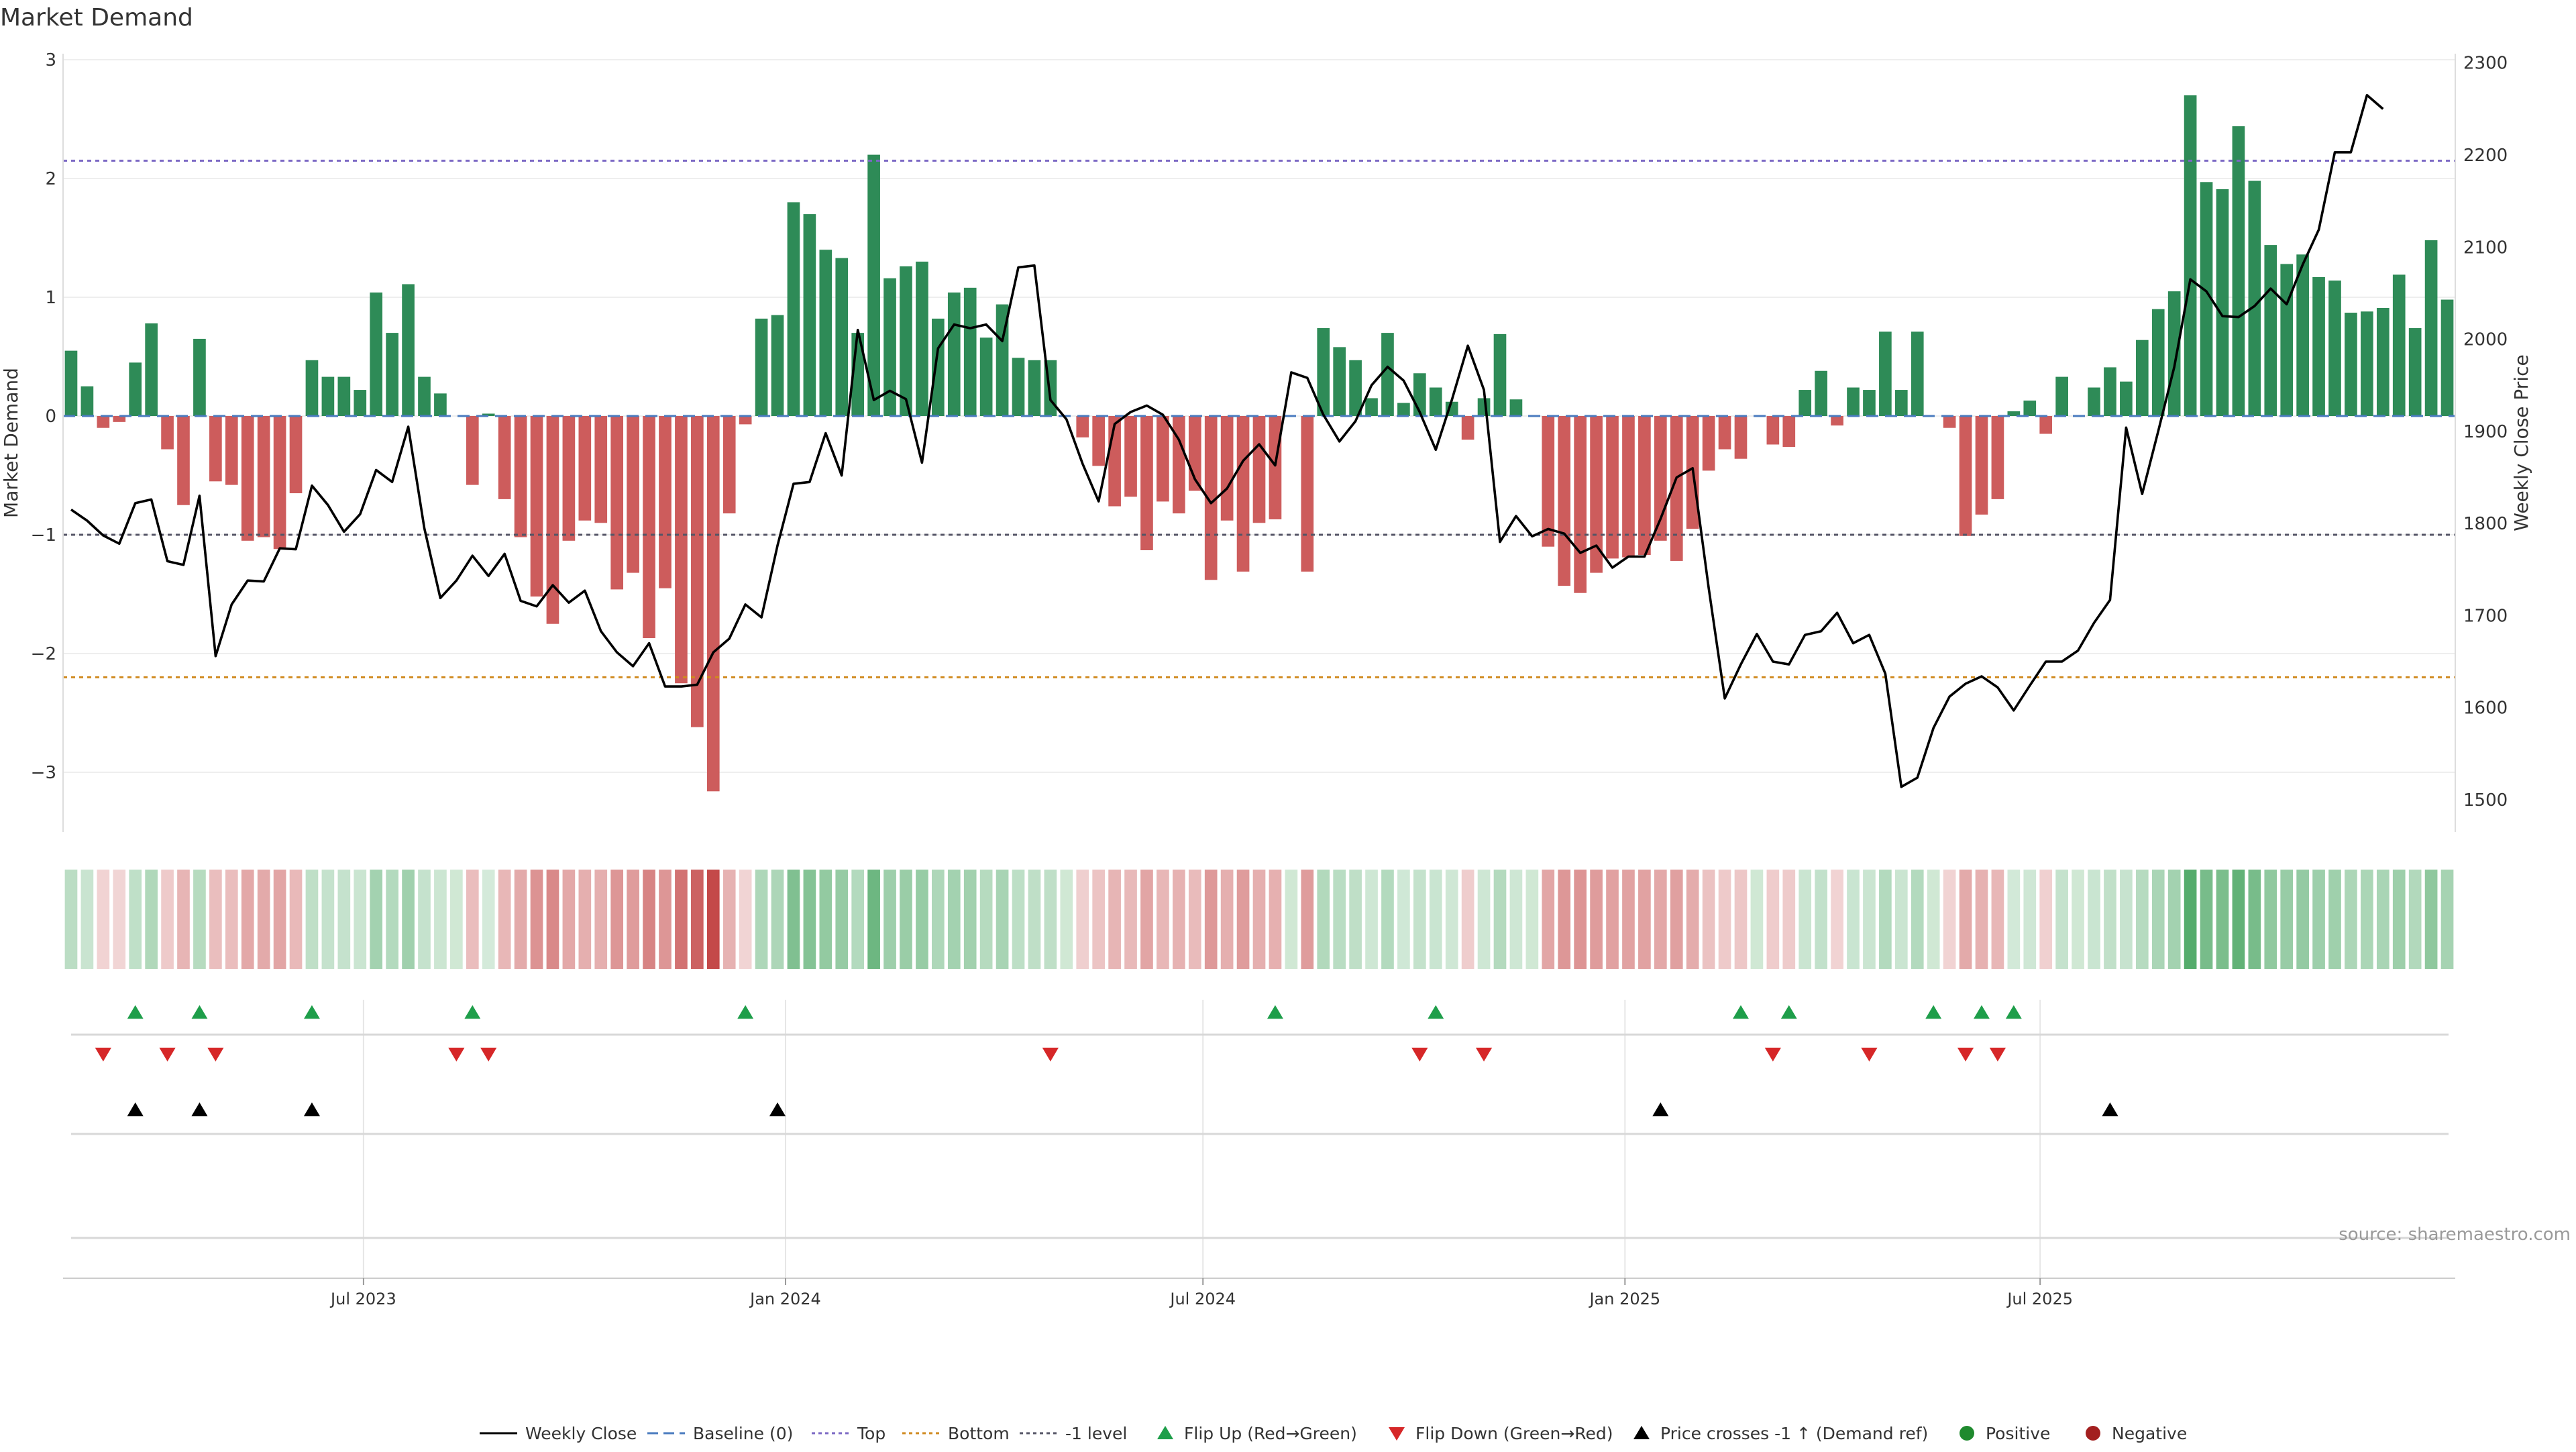 Image resolution: width=2576 pixels, height=1452 pixels. What do you see at coordinates (785, 1299) in the screenshot?
I see `x-tick-label: Jan 2024` at bounding box center [785, 1299].